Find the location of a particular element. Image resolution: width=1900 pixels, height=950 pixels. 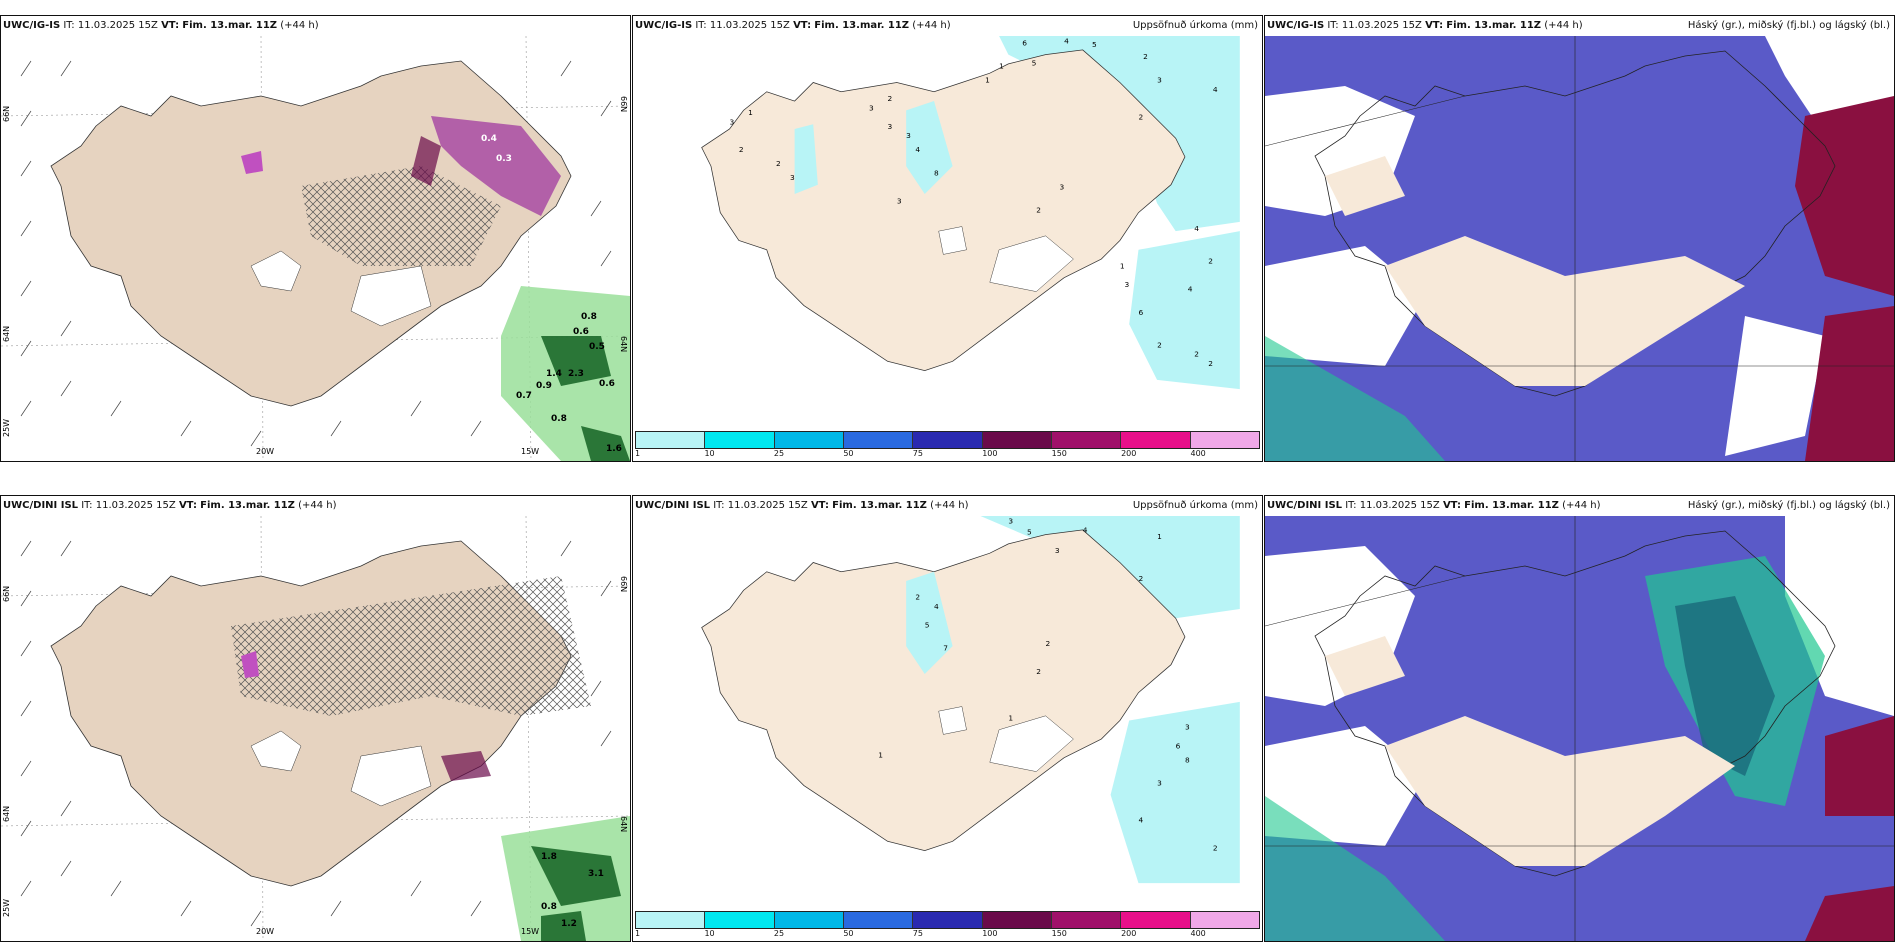

svg-text: 0.4 is located at coordinates (489, 139).